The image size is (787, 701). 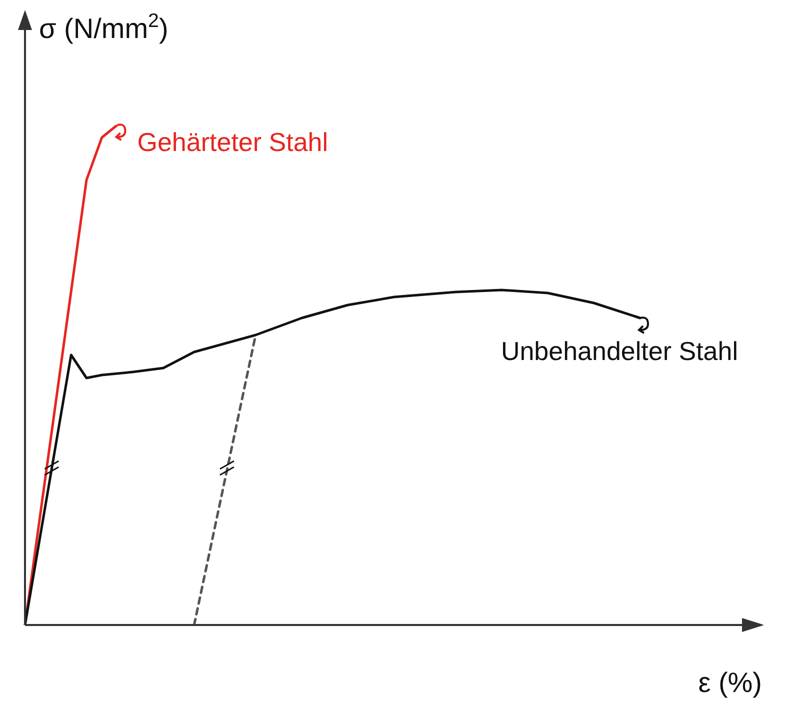 I want to click on legend-label: Gehärteter Stahl, so click(x=232, y=142).